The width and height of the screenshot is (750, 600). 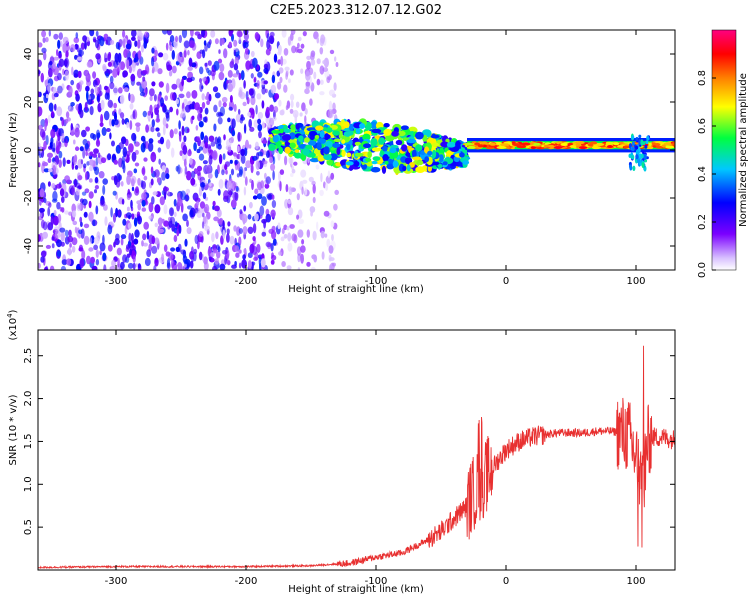 What do you see at coordinates (116, 581) in the screenshot?
I see `x-tick-label: -300` at bounding box center [116, 581].